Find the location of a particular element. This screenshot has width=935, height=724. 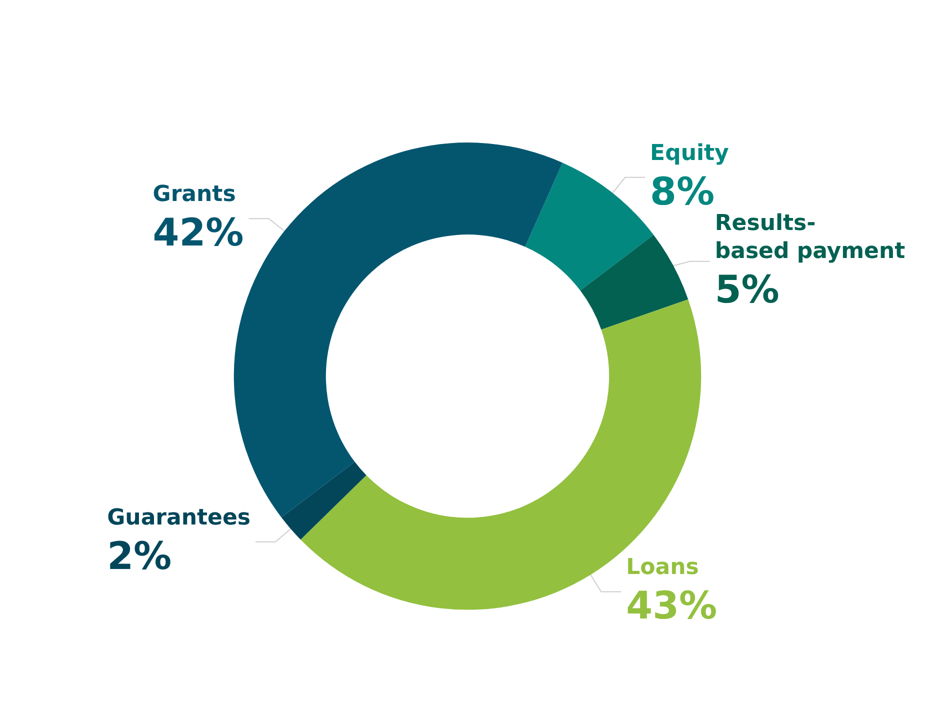

data-label: 5% is located at coordinates (747, 289).